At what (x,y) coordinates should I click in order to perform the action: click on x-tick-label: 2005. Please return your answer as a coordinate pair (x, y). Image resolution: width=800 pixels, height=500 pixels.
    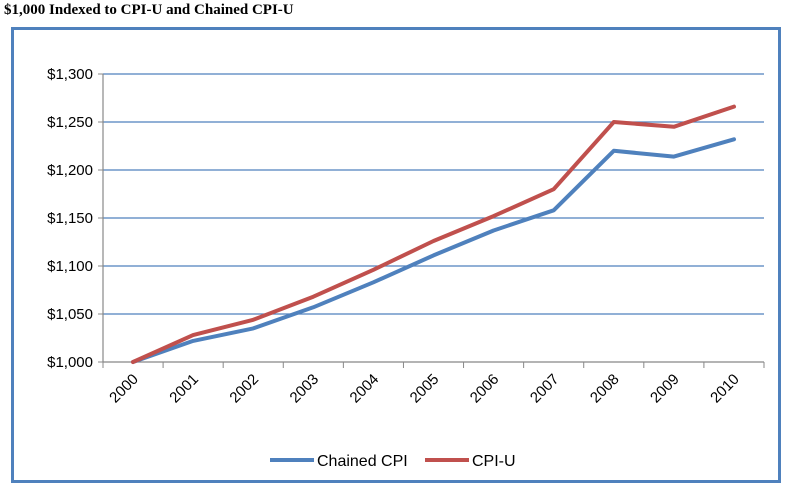
    Looking at the image, I should click on (425, 389).